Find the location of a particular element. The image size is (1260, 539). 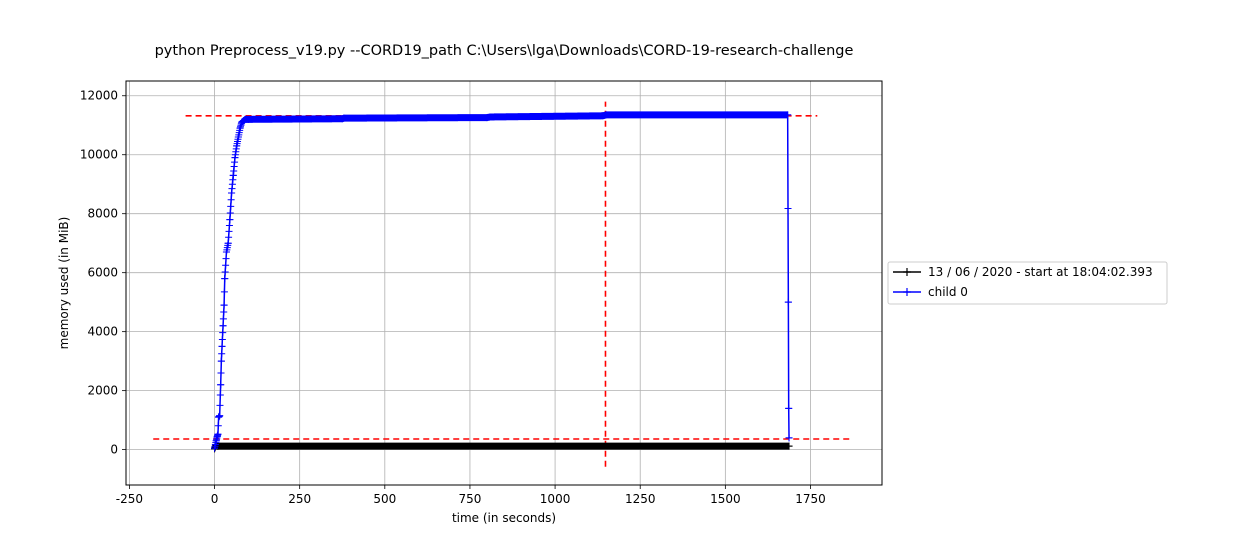

x-axis-label: time (in seconds) is located at coordinates (504, 518).